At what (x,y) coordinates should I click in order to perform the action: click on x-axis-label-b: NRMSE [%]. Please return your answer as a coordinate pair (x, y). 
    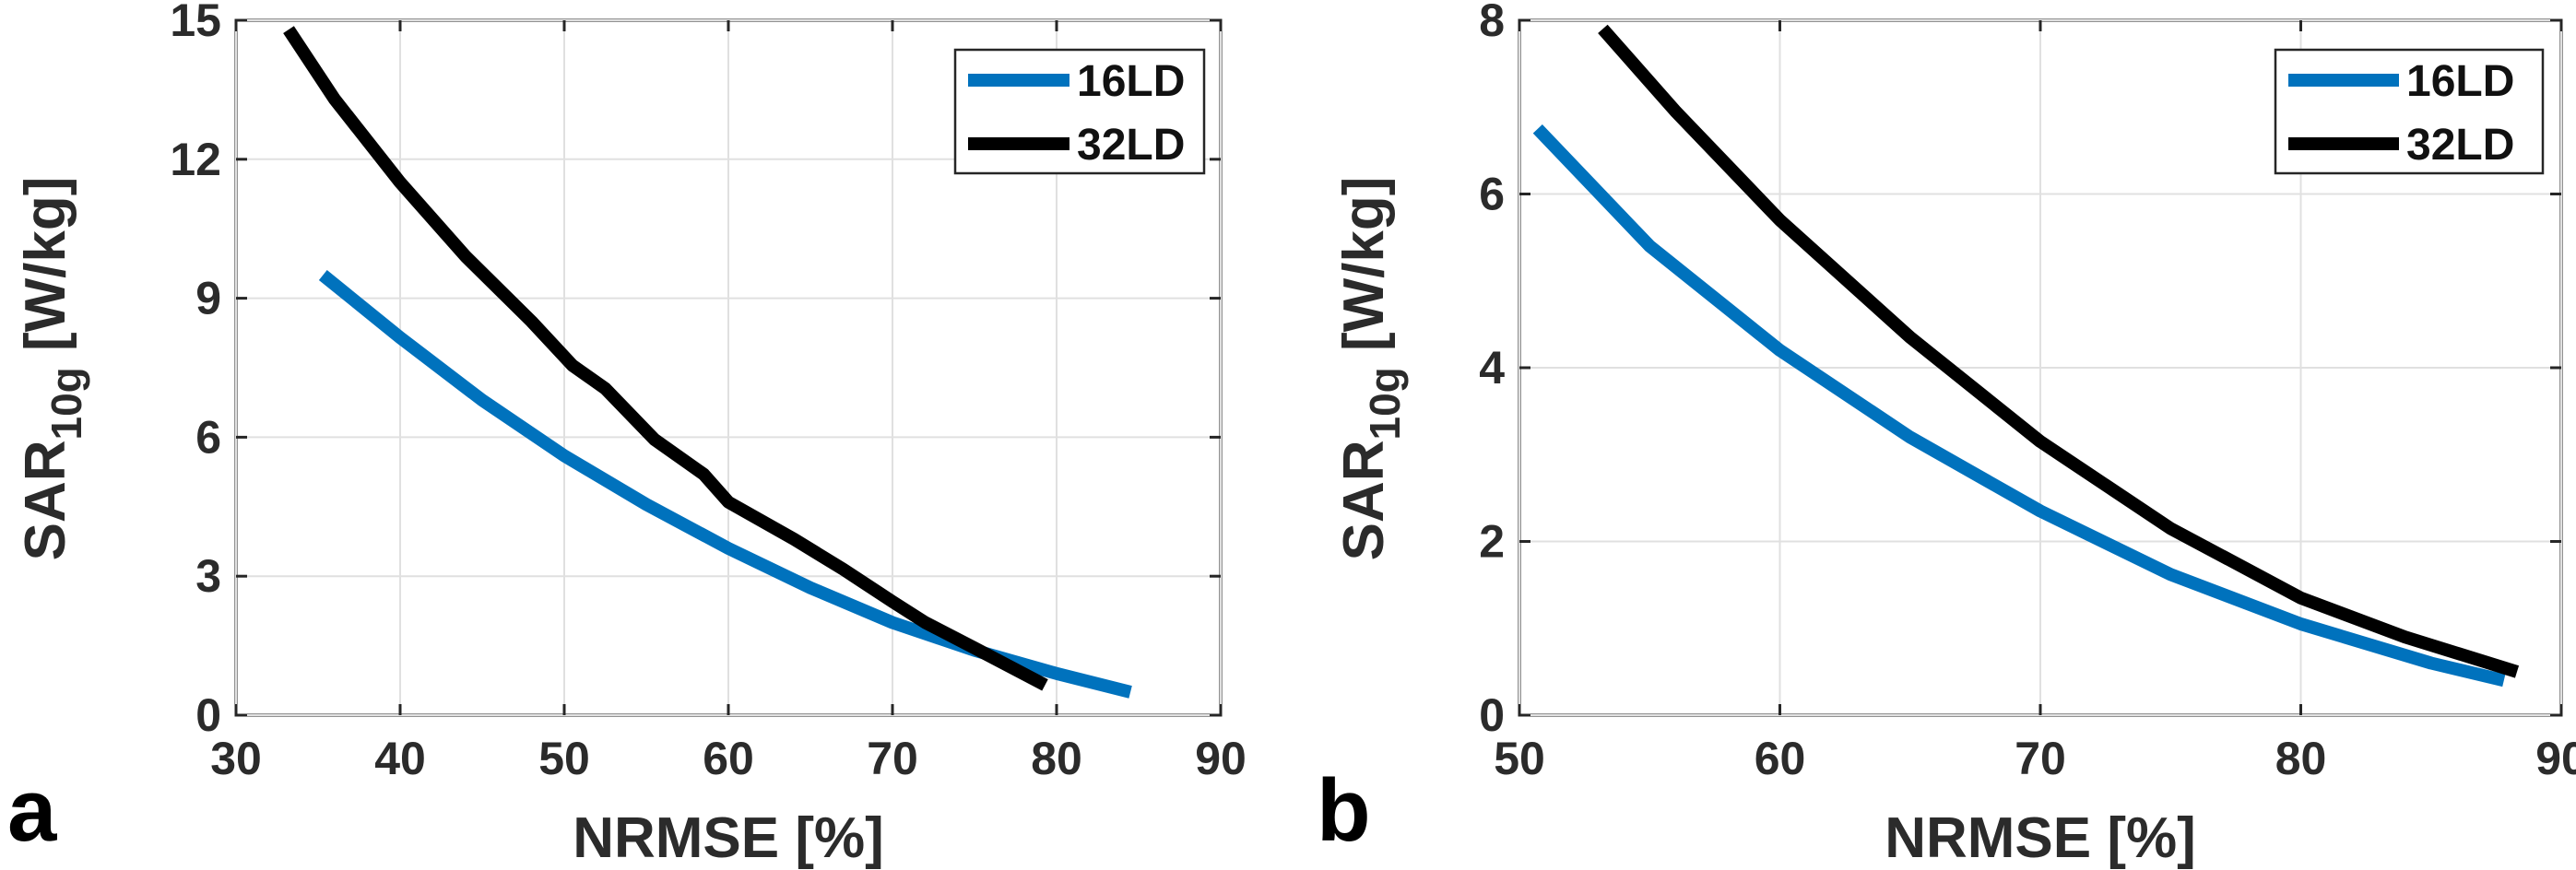
    Looking at the image, I should click on (2040, 838).